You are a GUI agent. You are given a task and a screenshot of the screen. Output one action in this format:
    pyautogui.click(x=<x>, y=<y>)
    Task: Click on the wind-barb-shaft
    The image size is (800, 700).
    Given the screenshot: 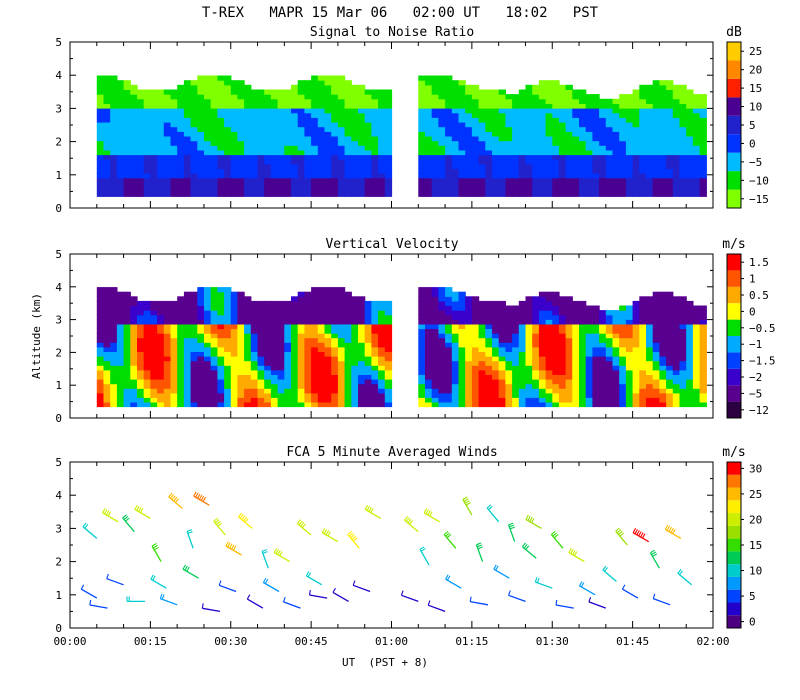 What is the action you would take?
    pyautogui.click(x=432, y=517)
    